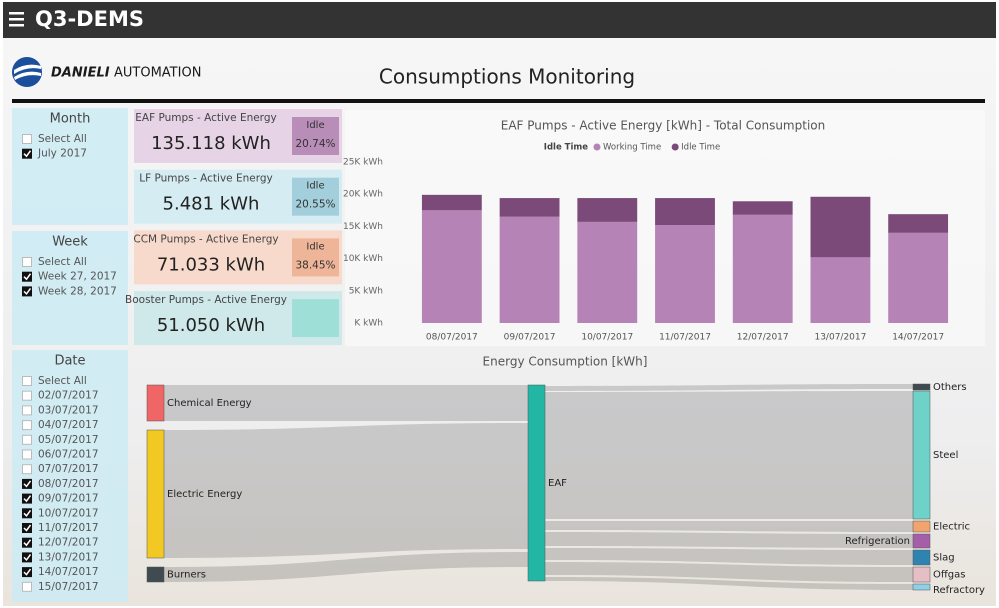 The width and height of the screenshot is (999, 608). What do you see at coordinates (363, 195) in the screenshot?
I see `y-tick-label: 20K kWh` at bounding box center [363, 195].